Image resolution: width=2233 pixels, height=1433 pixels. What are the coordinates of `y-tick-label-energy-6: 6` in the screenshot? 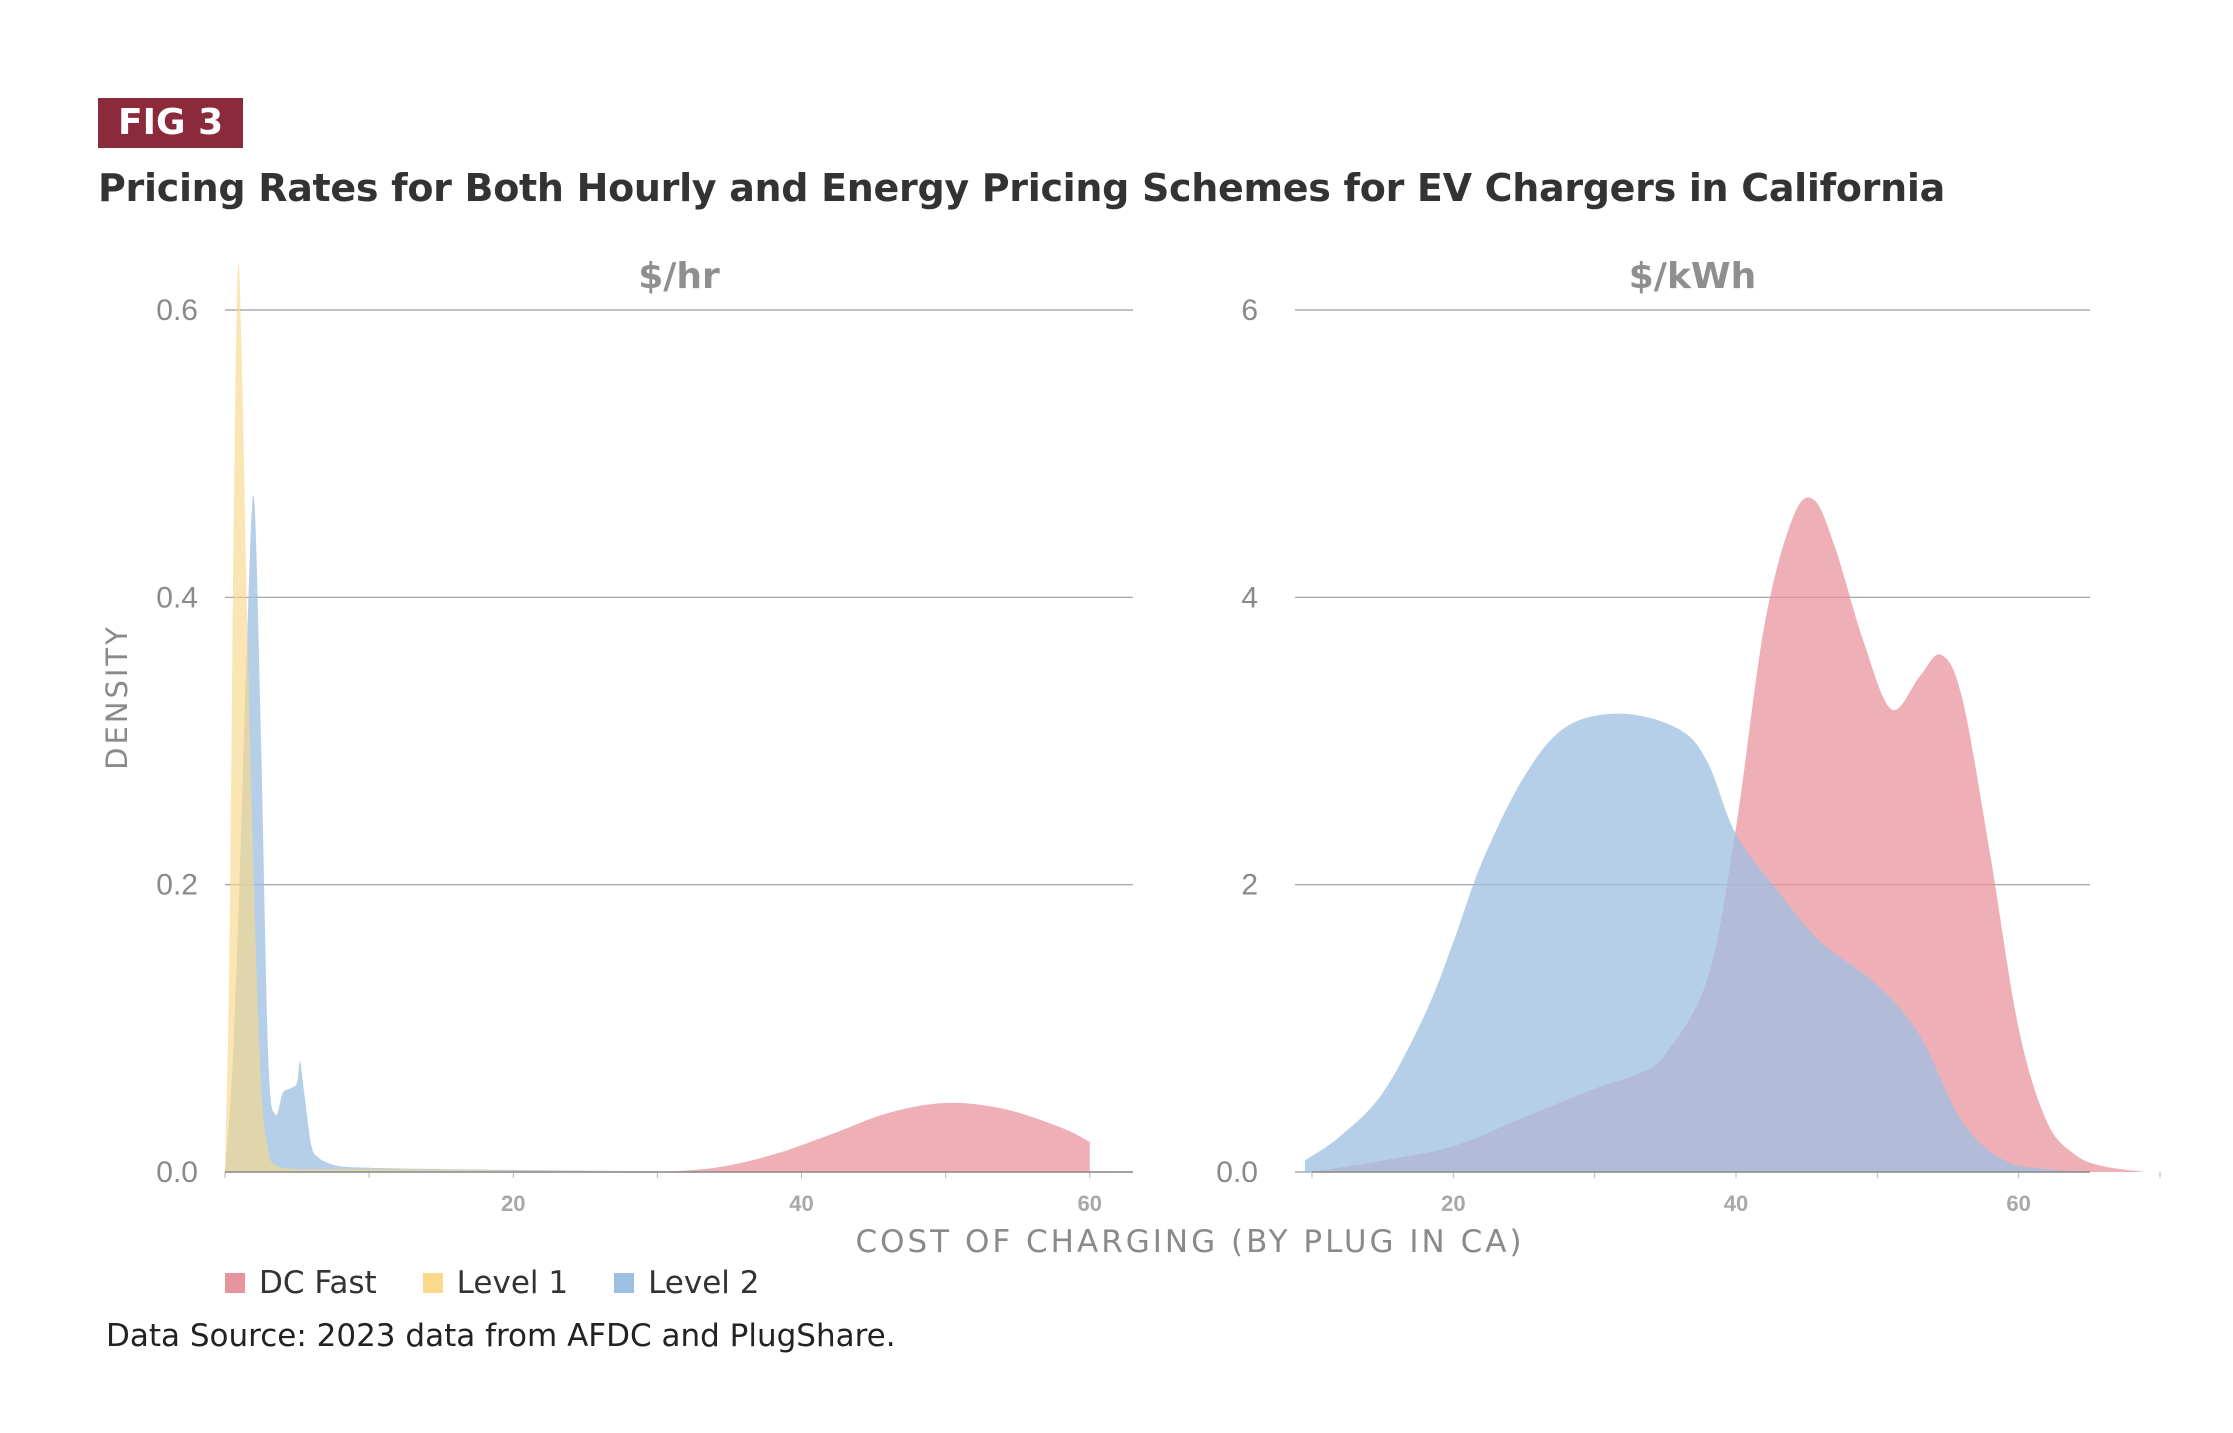 It's located at (1249, 310).